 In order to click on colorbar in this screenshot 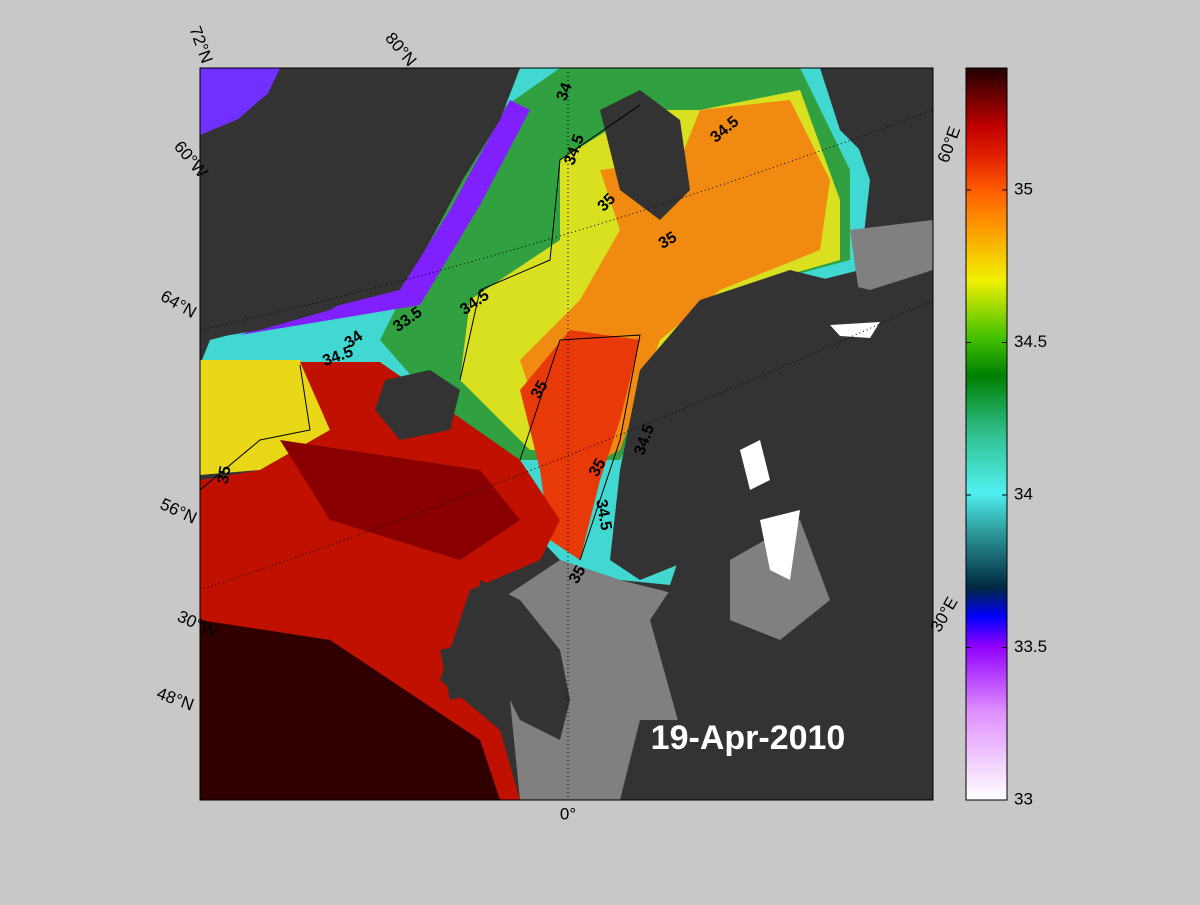, I will do `click(986, 434)`.